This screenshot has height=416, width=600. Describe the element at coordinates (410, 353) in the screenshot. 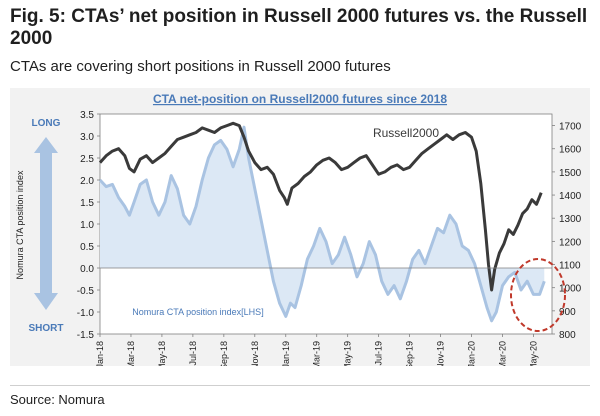

I see `x-tick-label: Sep-19` at that location.